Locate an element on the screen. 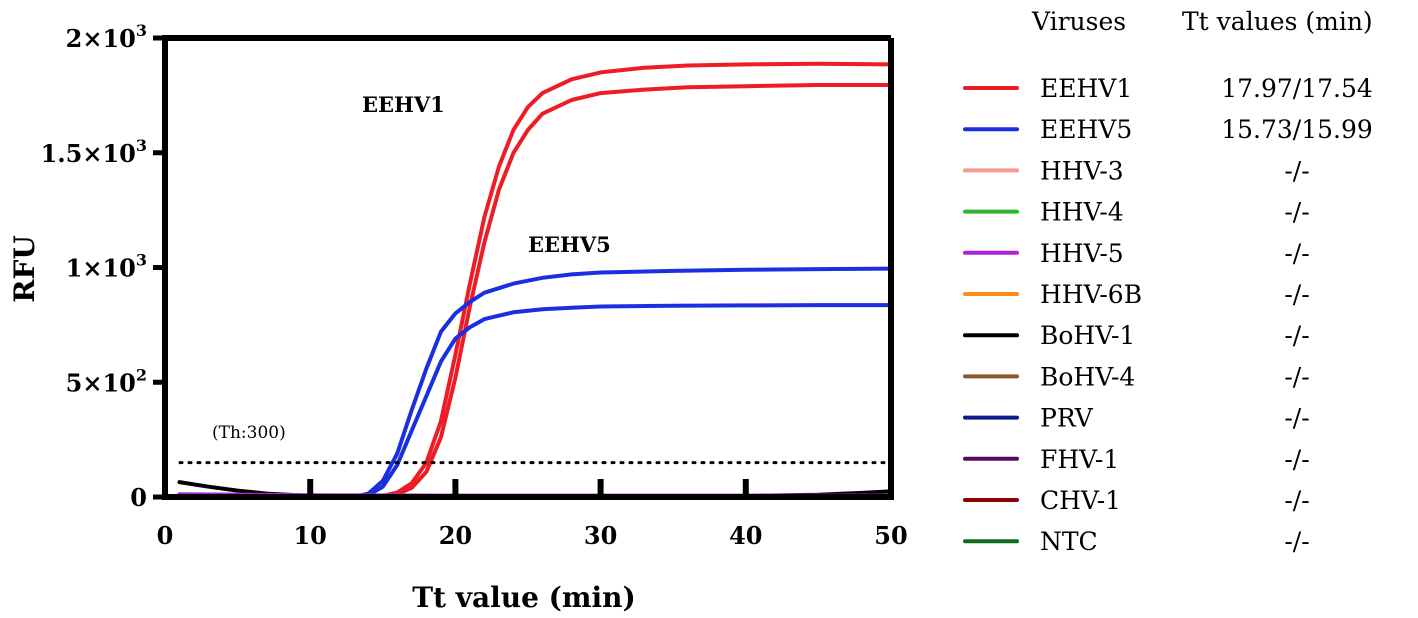 The height and width of the screenshot is (618, 1418). y-tick-label: 1×10³ is located at coordinates (106, 267).